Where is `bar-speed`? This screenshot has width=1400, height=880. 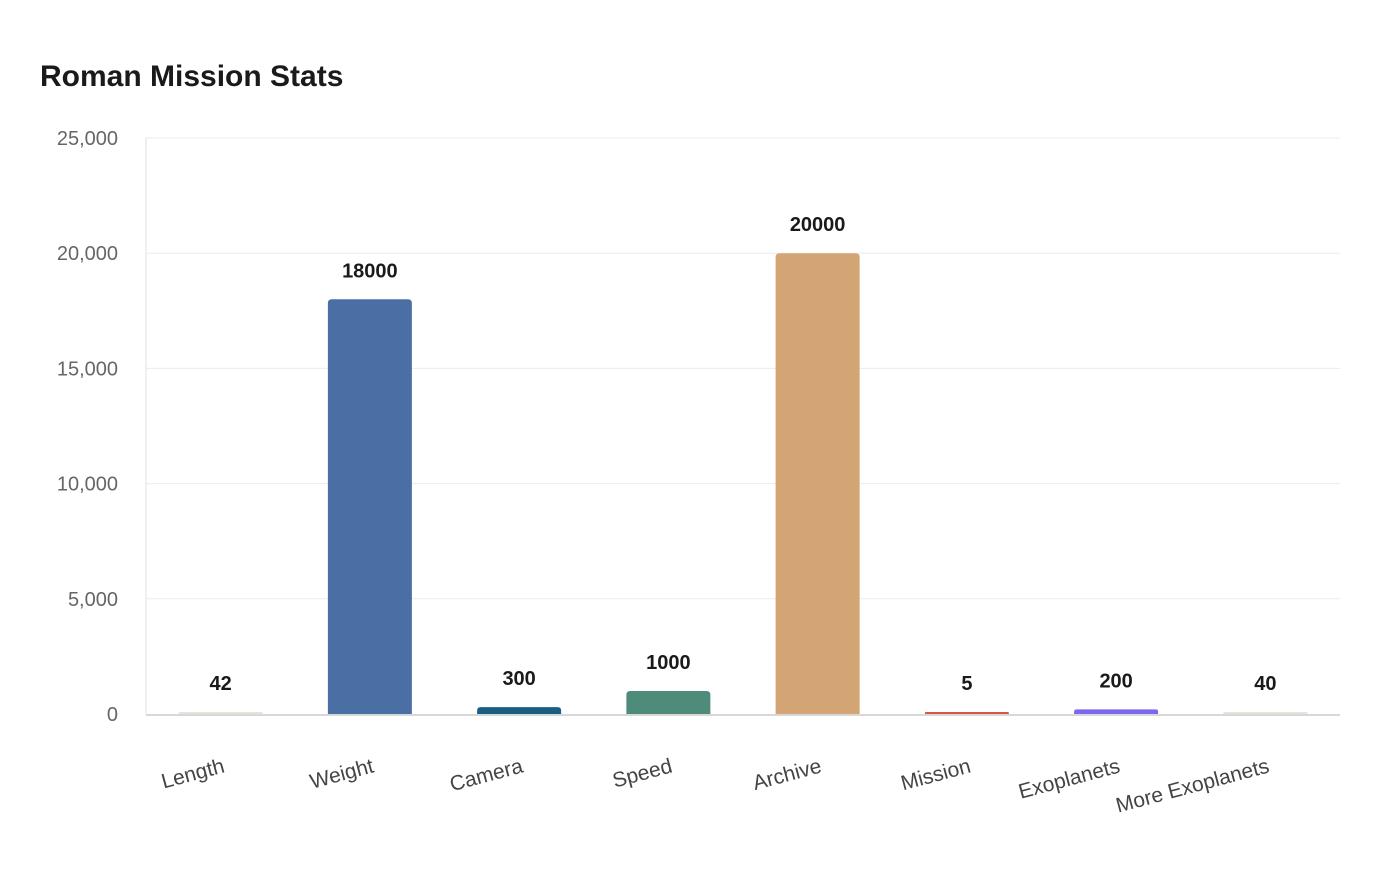 bar-speed is located at coordinates (668, 702).